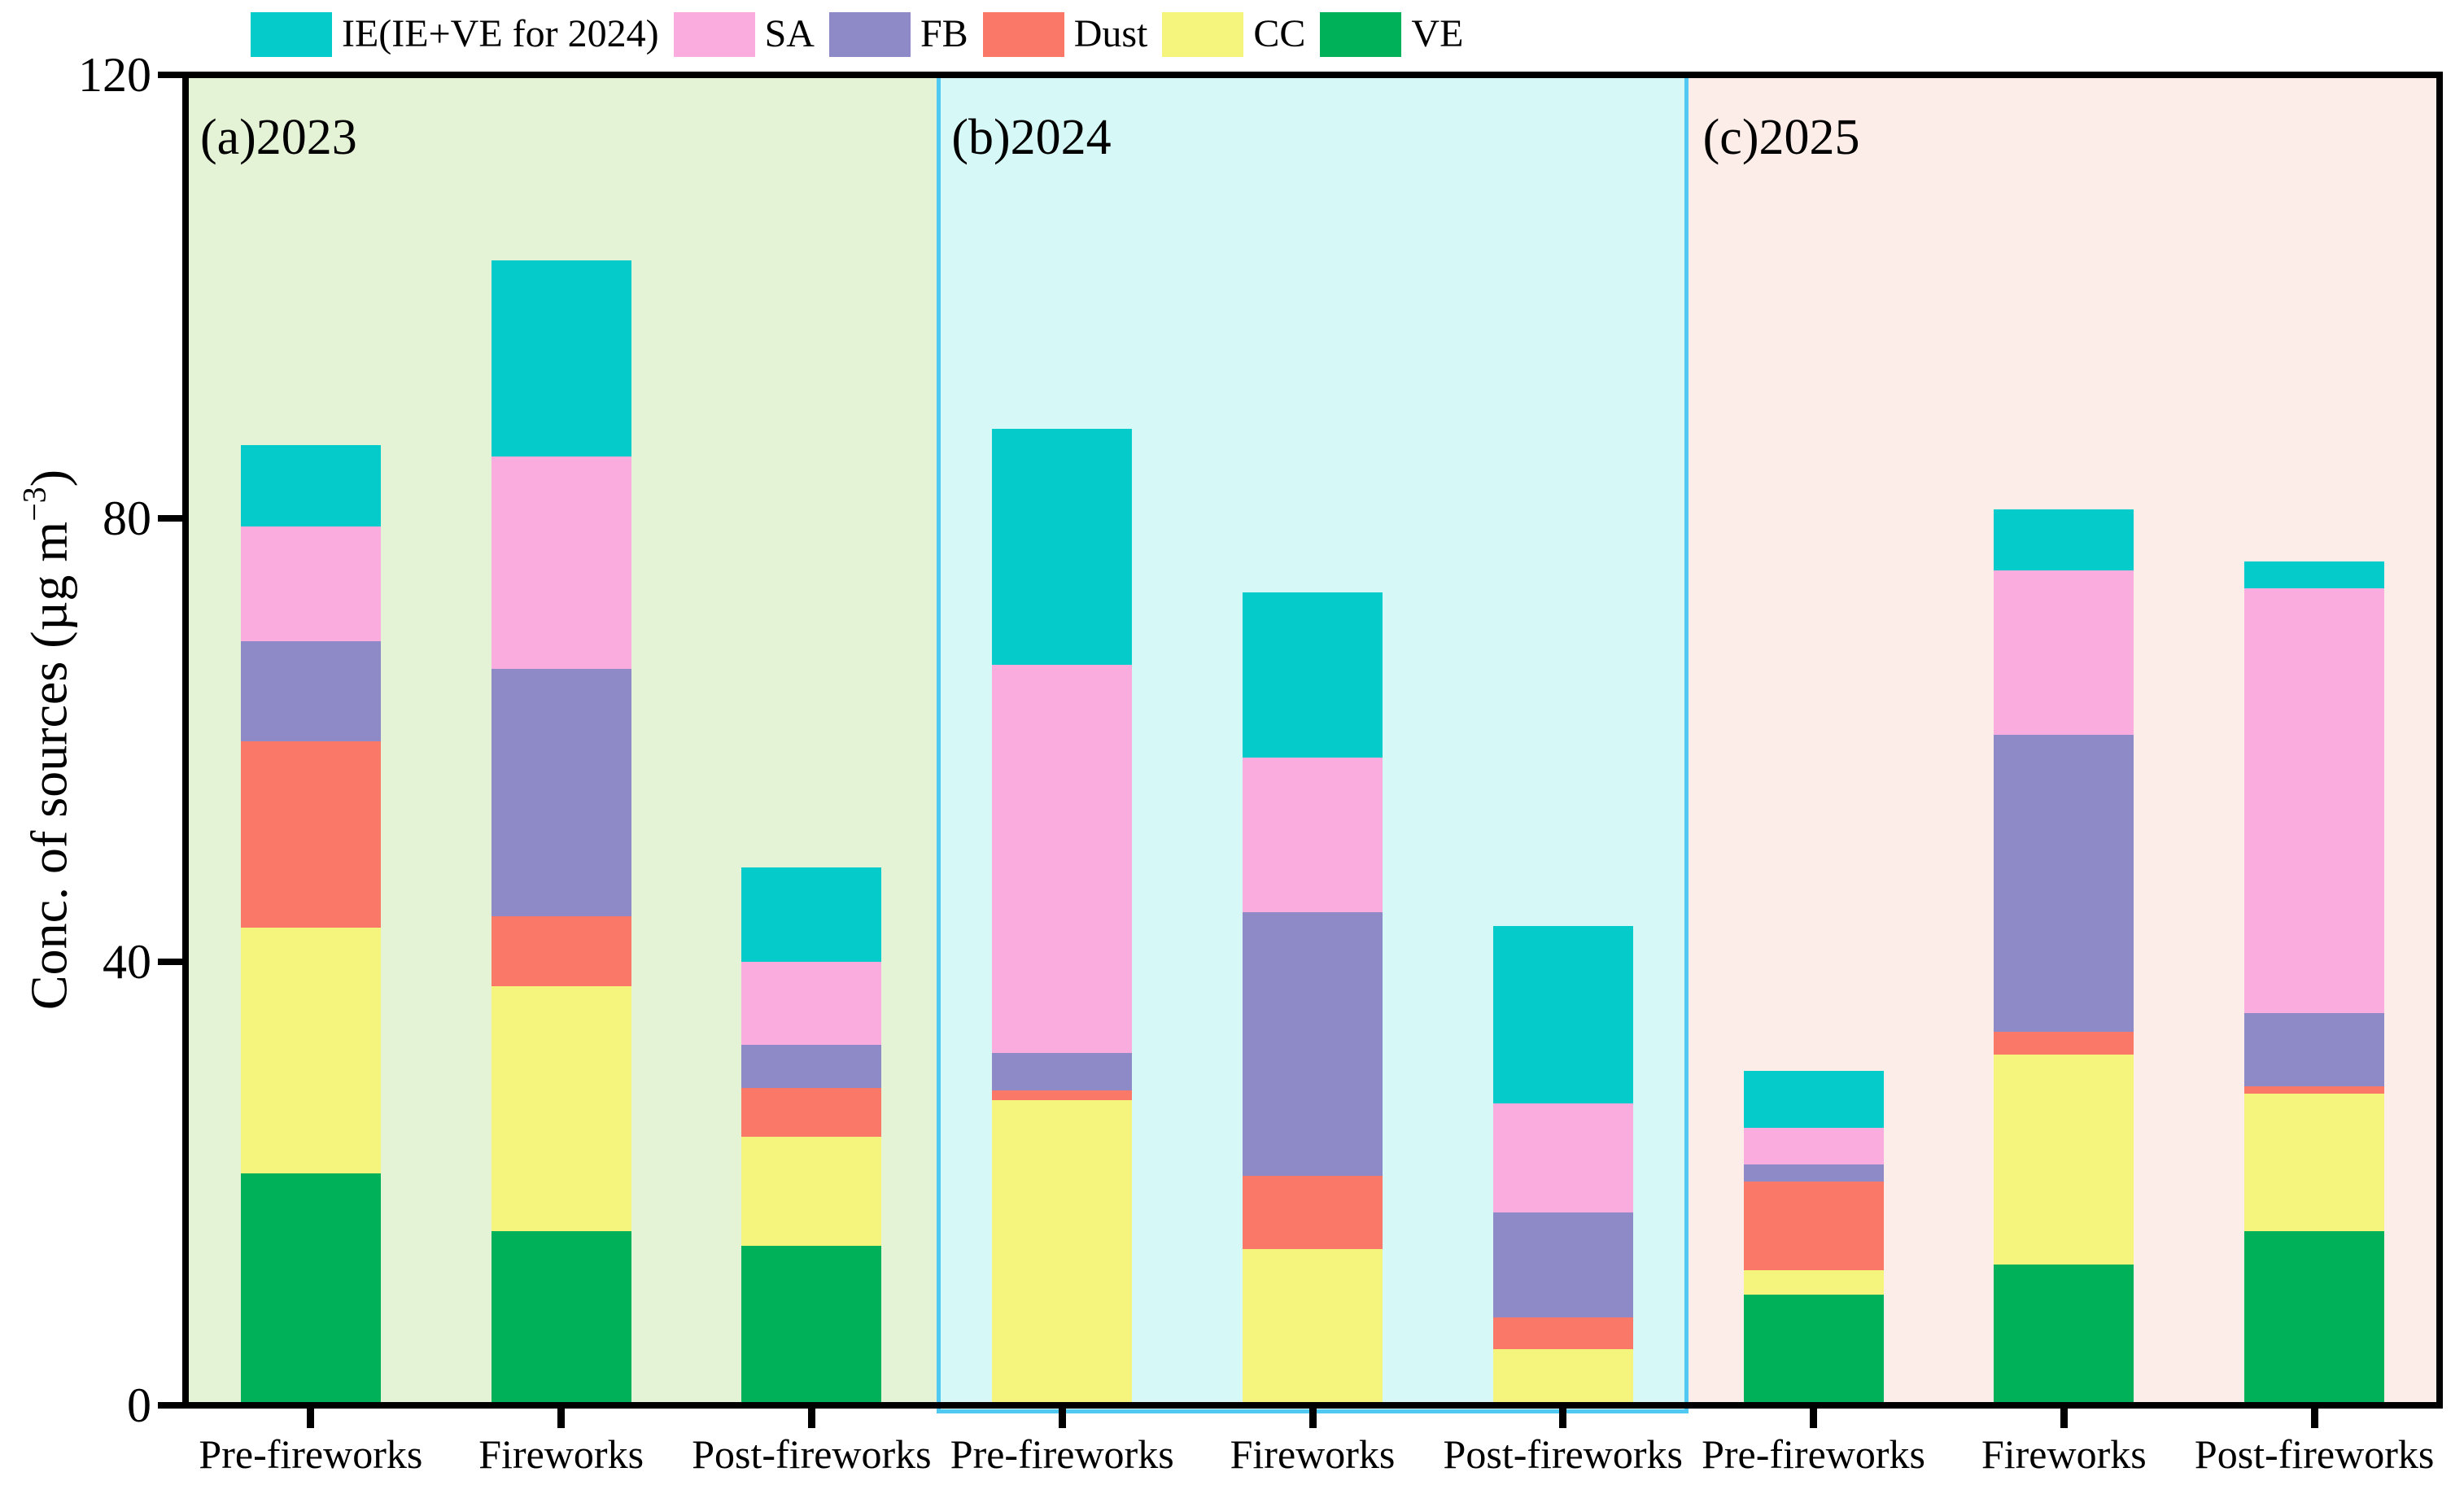 This screenshot has width=2464, height=1494. I want to click on bar-segment-dust-panel2-pre-fireworks, so click(1062, 1095).